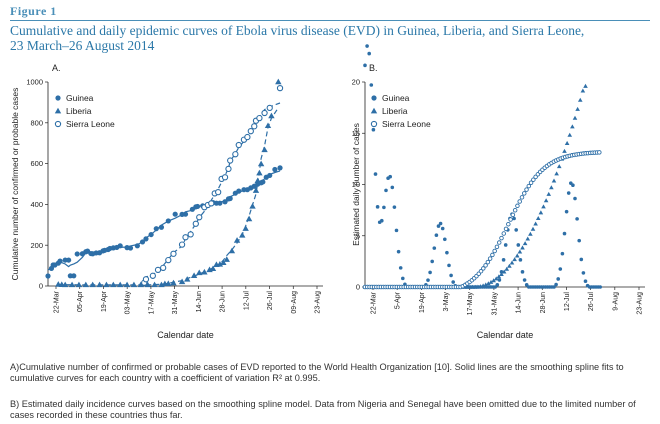 The height and width of the screenshot is (424, 660). What do you see at coordinates (374, 302) in the screenshot?
I see `x-tick-label: 22-Mar` at bounding box center [374, 302].